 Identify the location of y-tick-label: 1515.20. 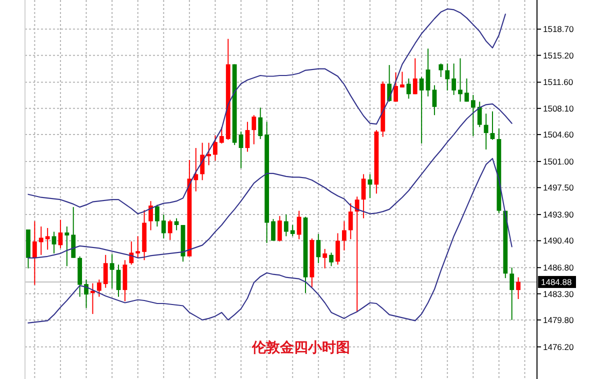
(558, 55).